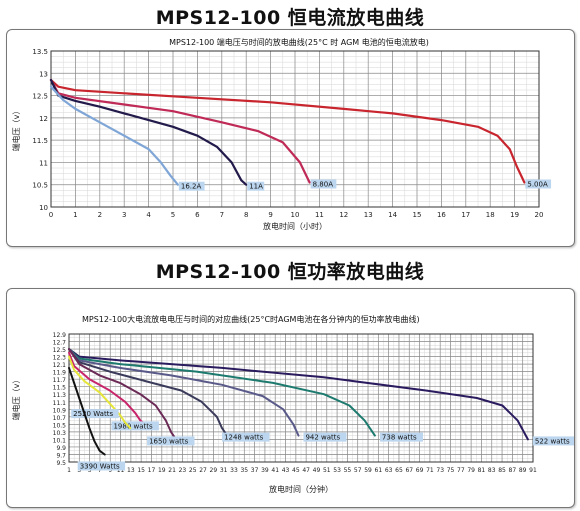 The height and width of the screenshot is (511, 580). I want to click on x-tick-label: 19, so click(514, 215).